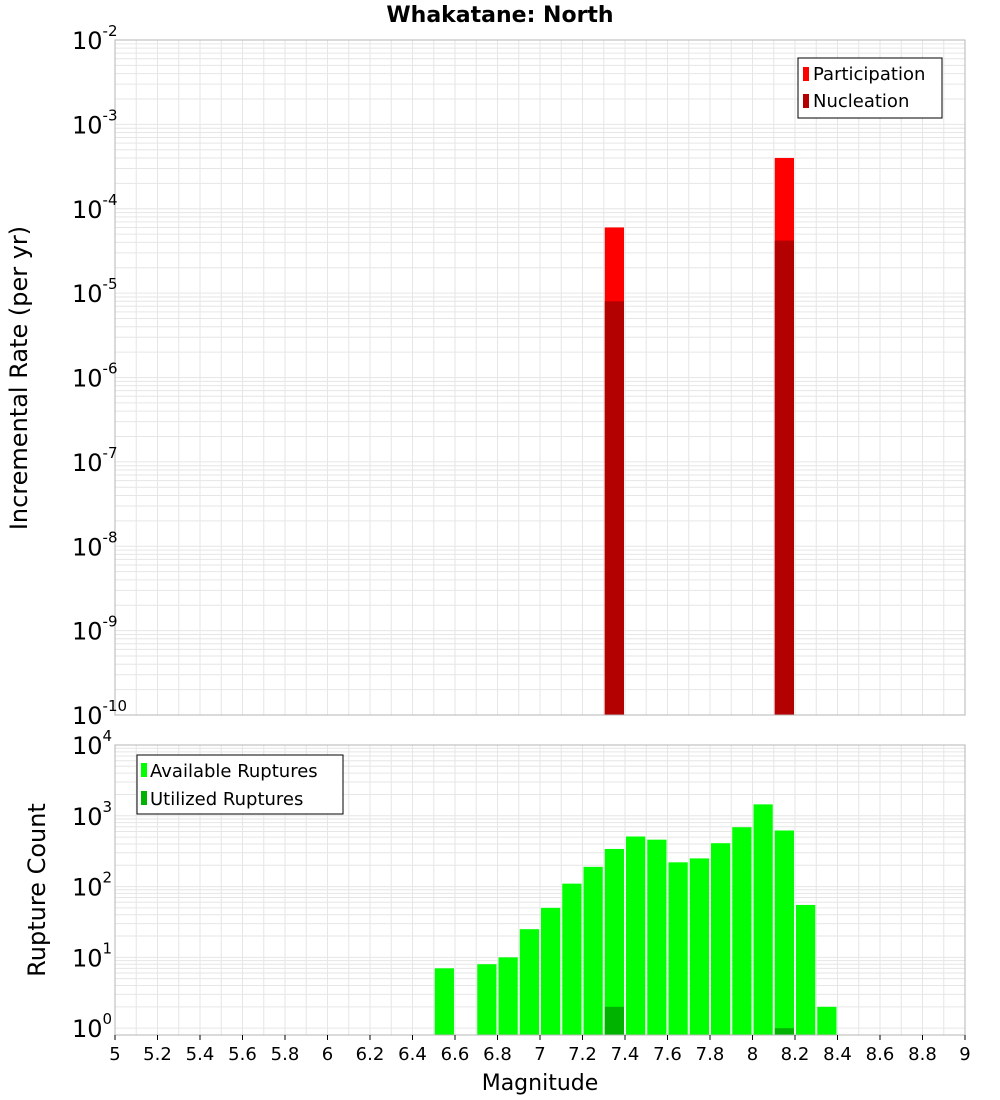 Image resolution: width=1000 pixels, height=1100 pixels. I want to click on bar-available-ruptures-7.05, so click(551, 971).